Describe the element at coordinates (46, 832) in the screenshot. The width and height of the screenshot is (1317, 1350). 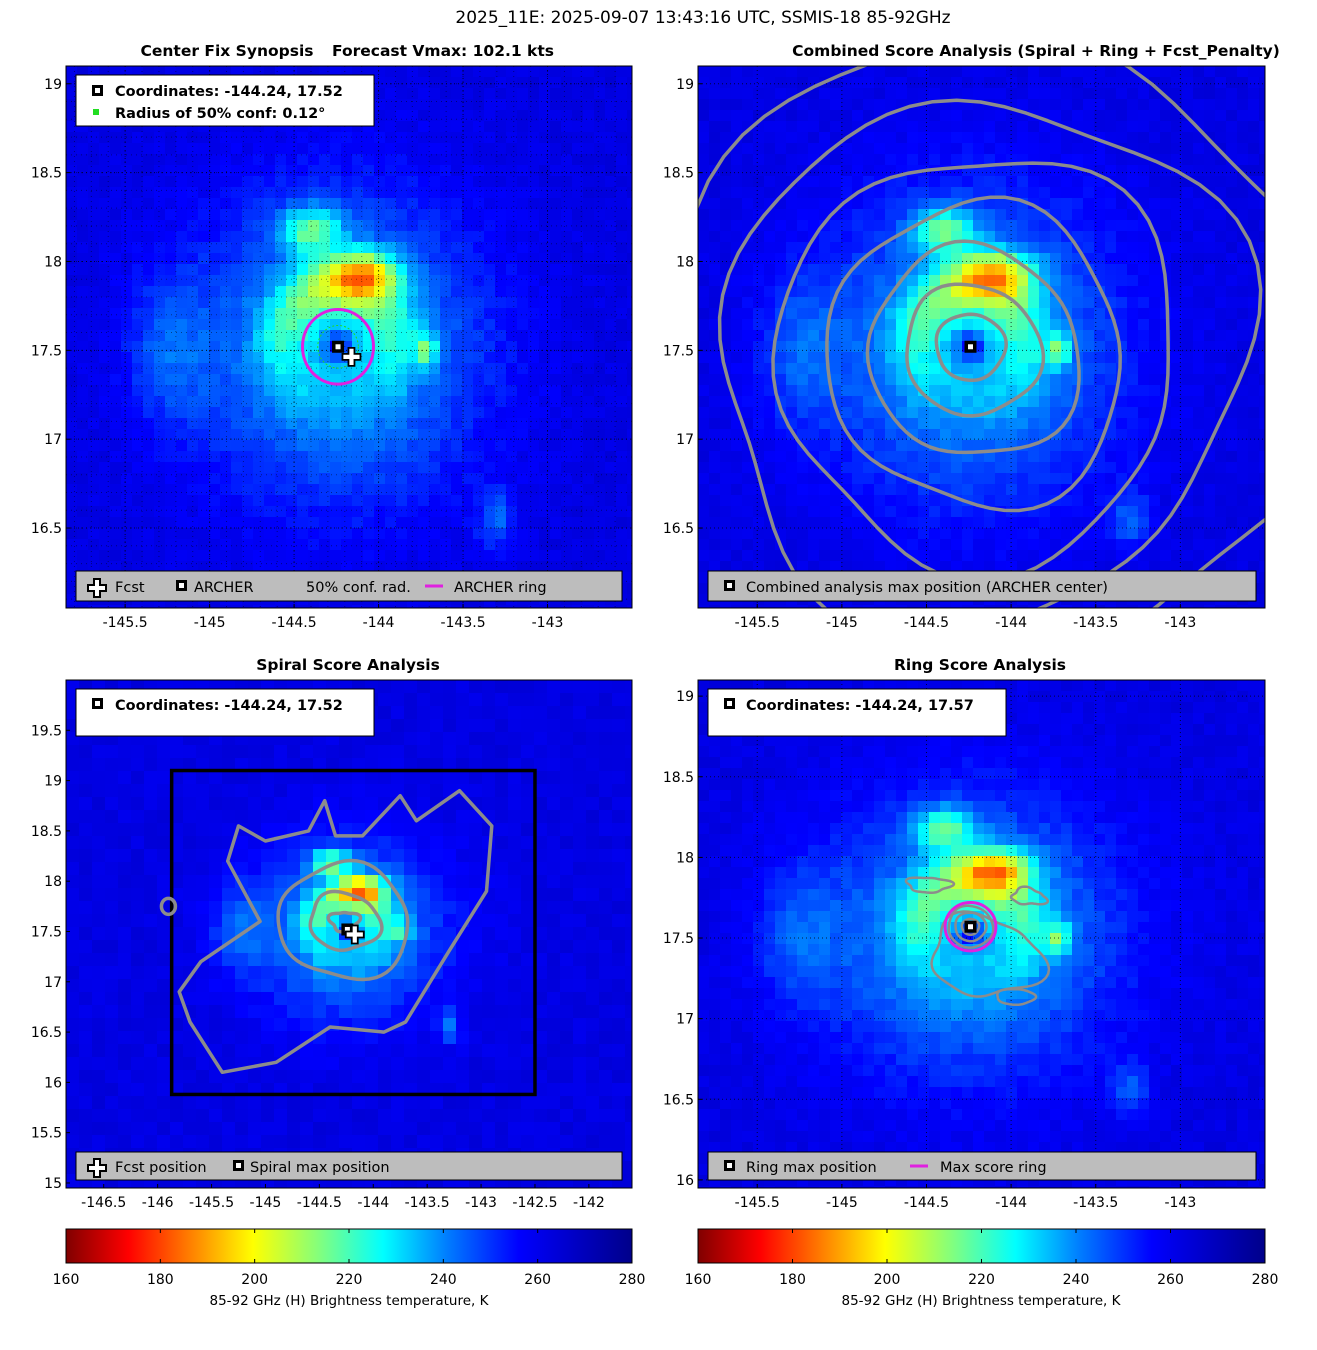
I see `spiral-ytick-label: 18.5` at that location.